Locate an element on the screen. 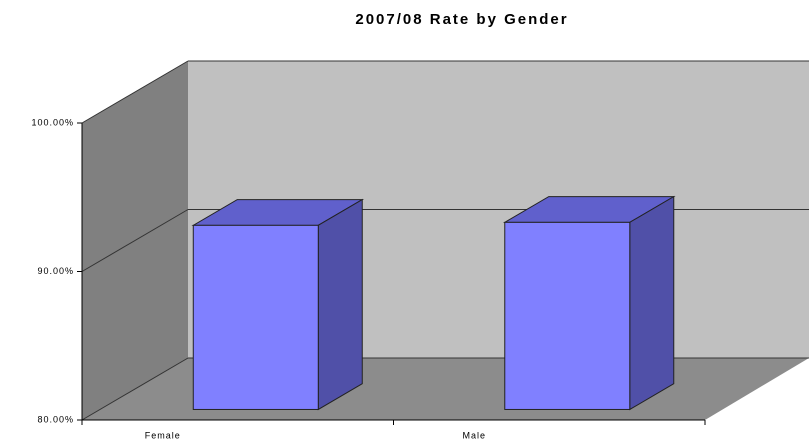 This screenshot has height=445, width=809. x-tick-label: Male is located at coordinates (474, 435).